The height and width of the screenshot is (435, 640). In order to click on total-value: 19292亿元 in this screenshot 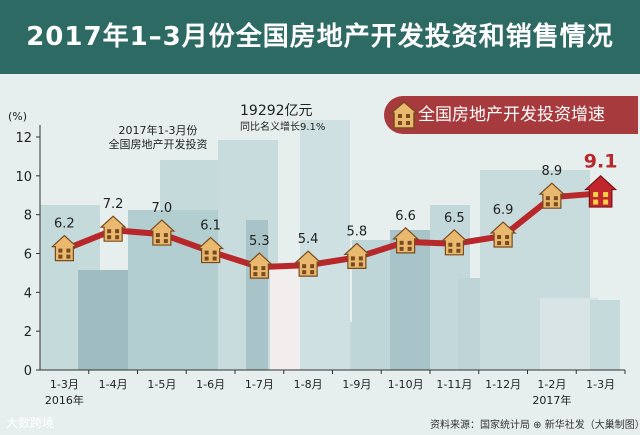, I will do `click(276, 111)`.